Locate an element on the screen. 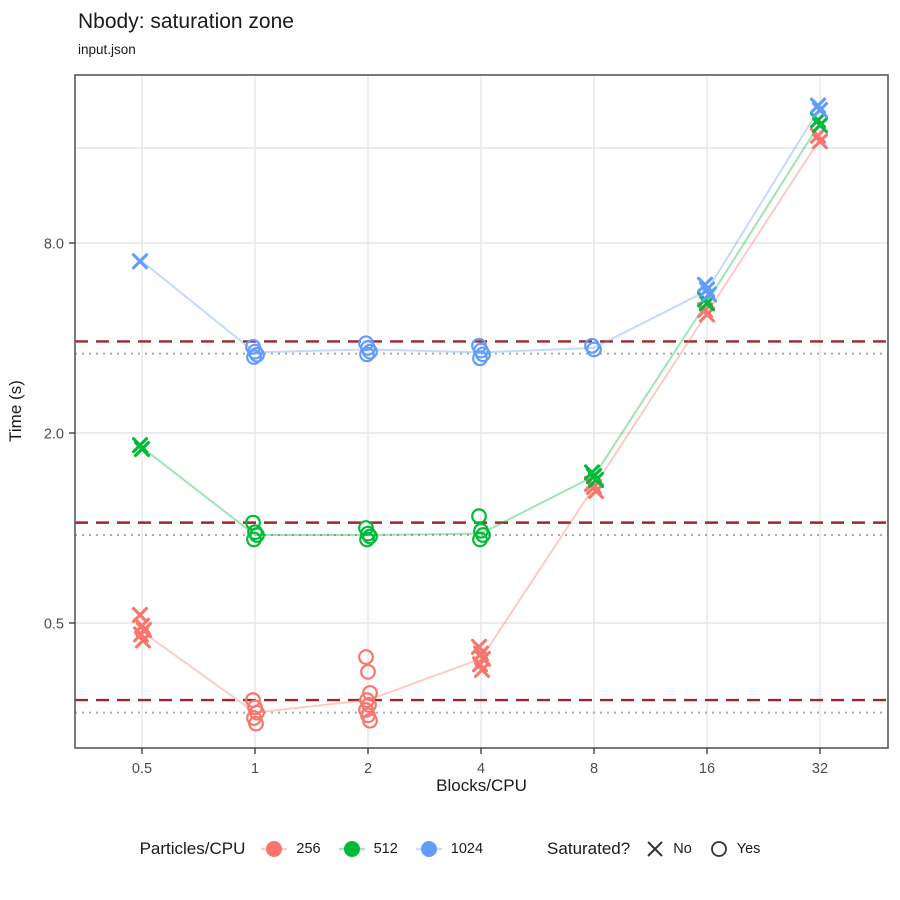  legend-label: 256 is located at coordinates (308, 849).